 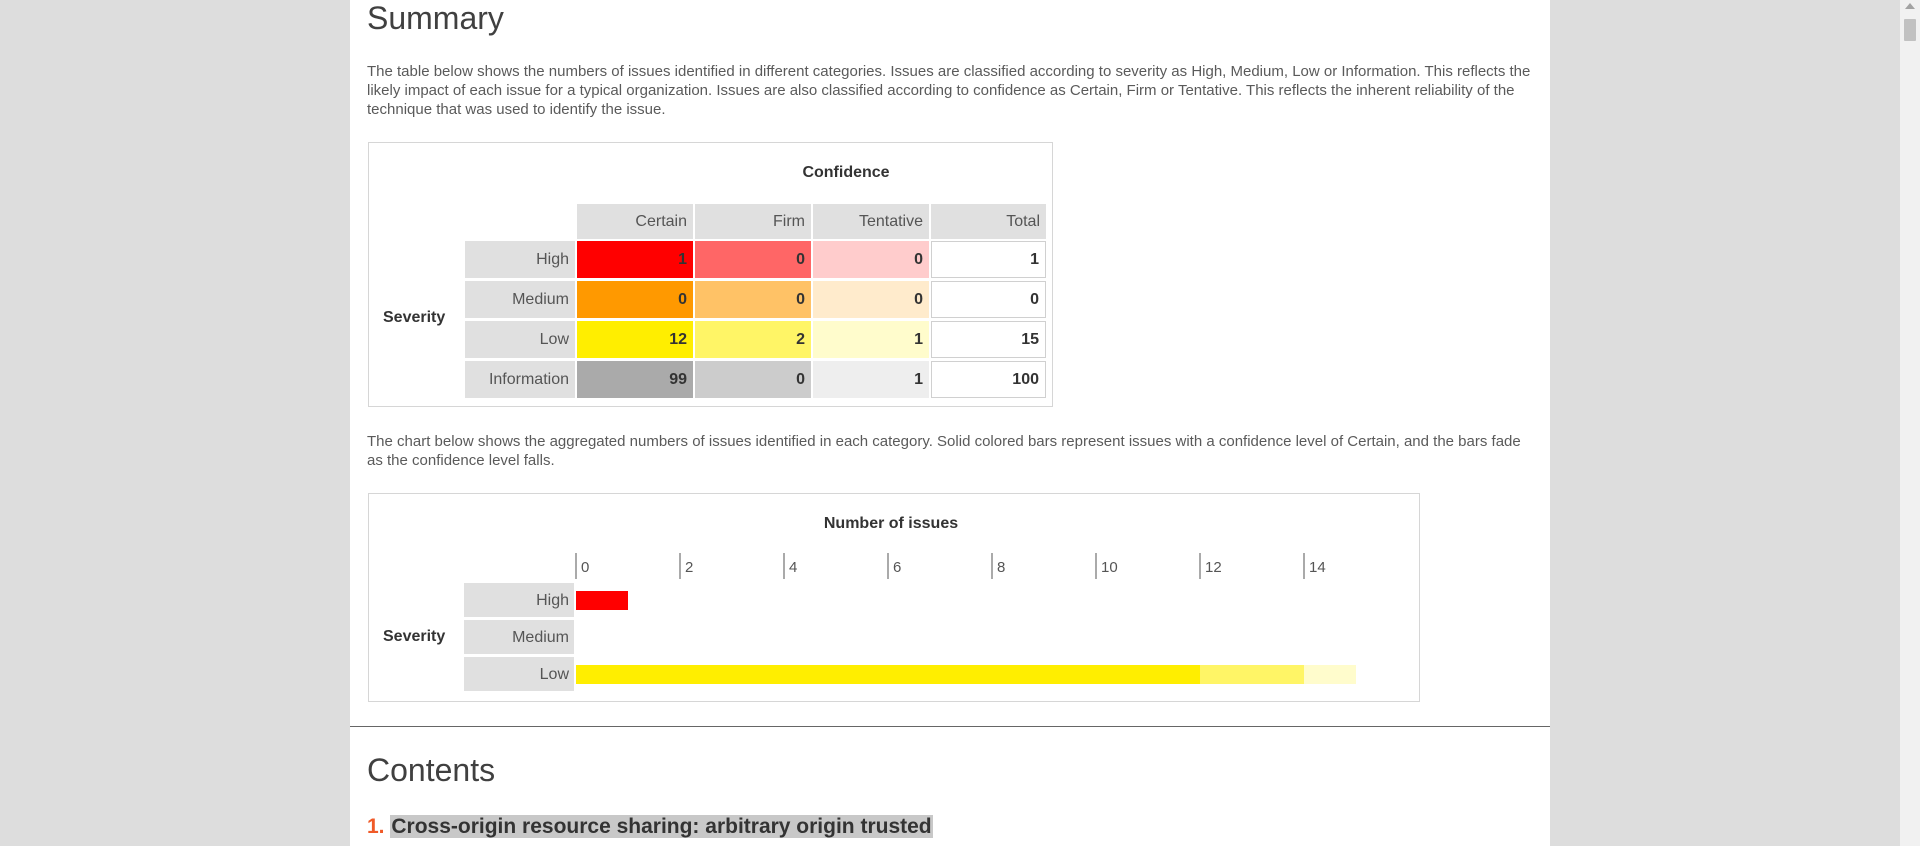 What do you see at coordinates (435, 18) in the screenshot?
I see `summary-heading: Summary` at bounding box center [435, 18].